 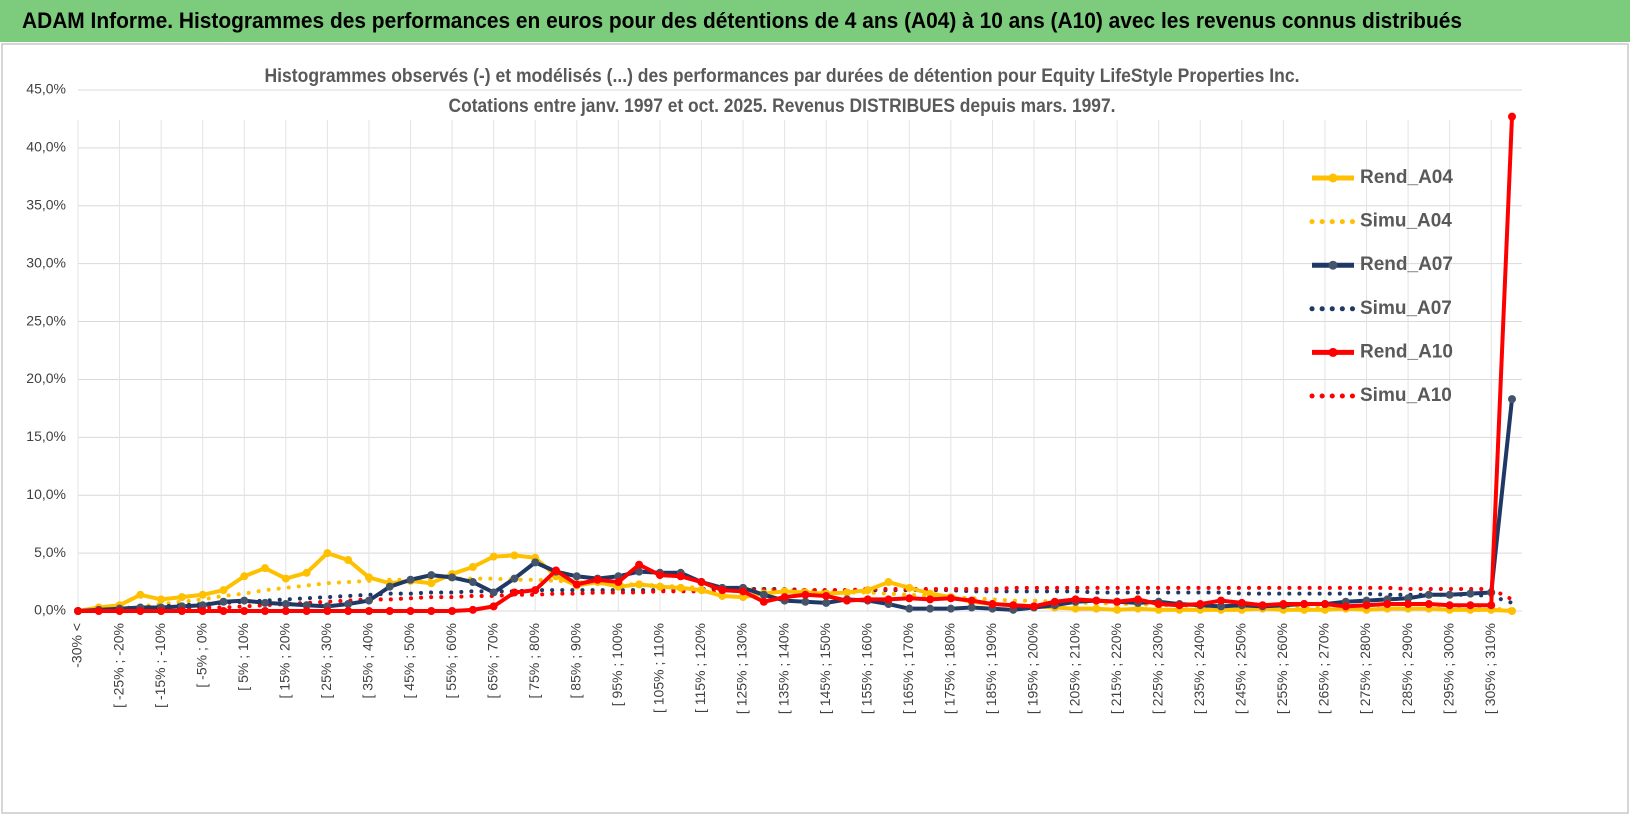 I want to click on x-tick-label: [ 65% ; 70%, so click(x=492, y=661).